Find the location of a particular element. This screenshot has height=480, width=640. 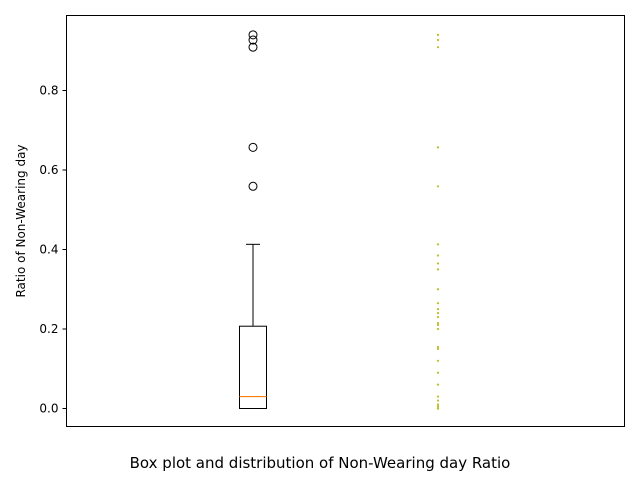

box-plot is located at coordinates (253, 219).